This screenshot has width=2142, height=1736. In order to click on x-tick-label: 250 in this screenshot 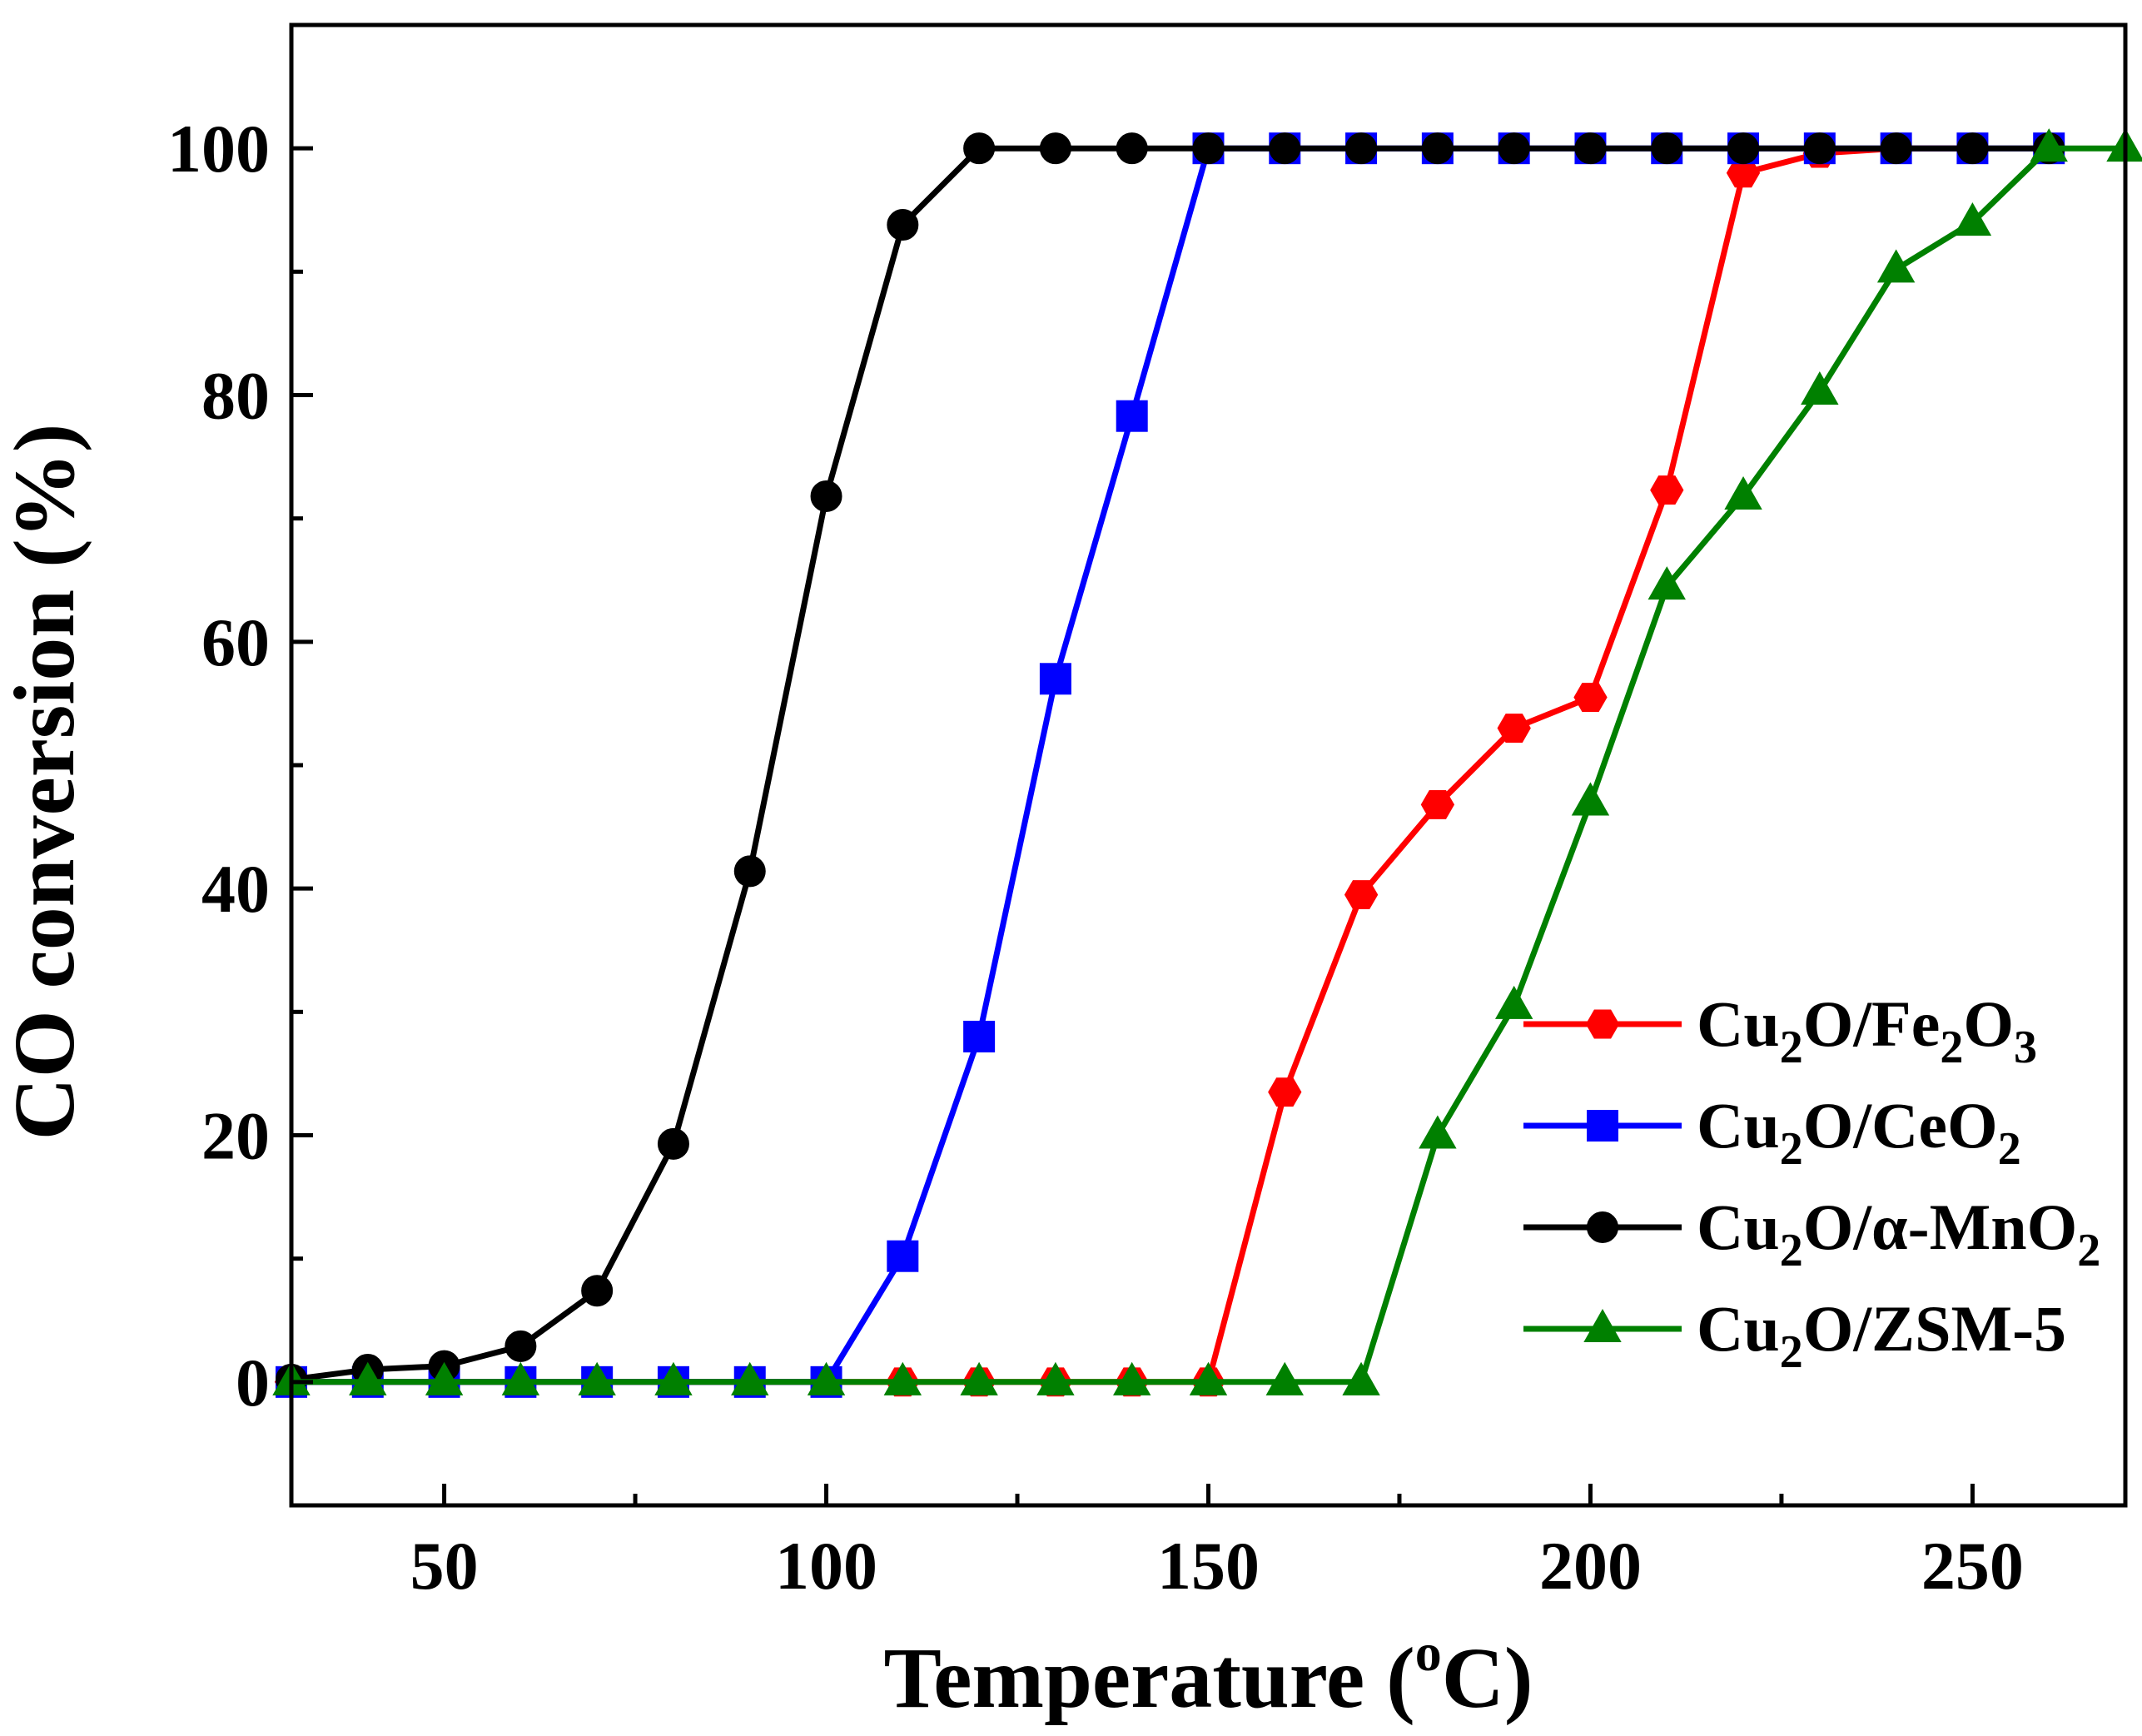, I will do `click(1972, 1566)`.